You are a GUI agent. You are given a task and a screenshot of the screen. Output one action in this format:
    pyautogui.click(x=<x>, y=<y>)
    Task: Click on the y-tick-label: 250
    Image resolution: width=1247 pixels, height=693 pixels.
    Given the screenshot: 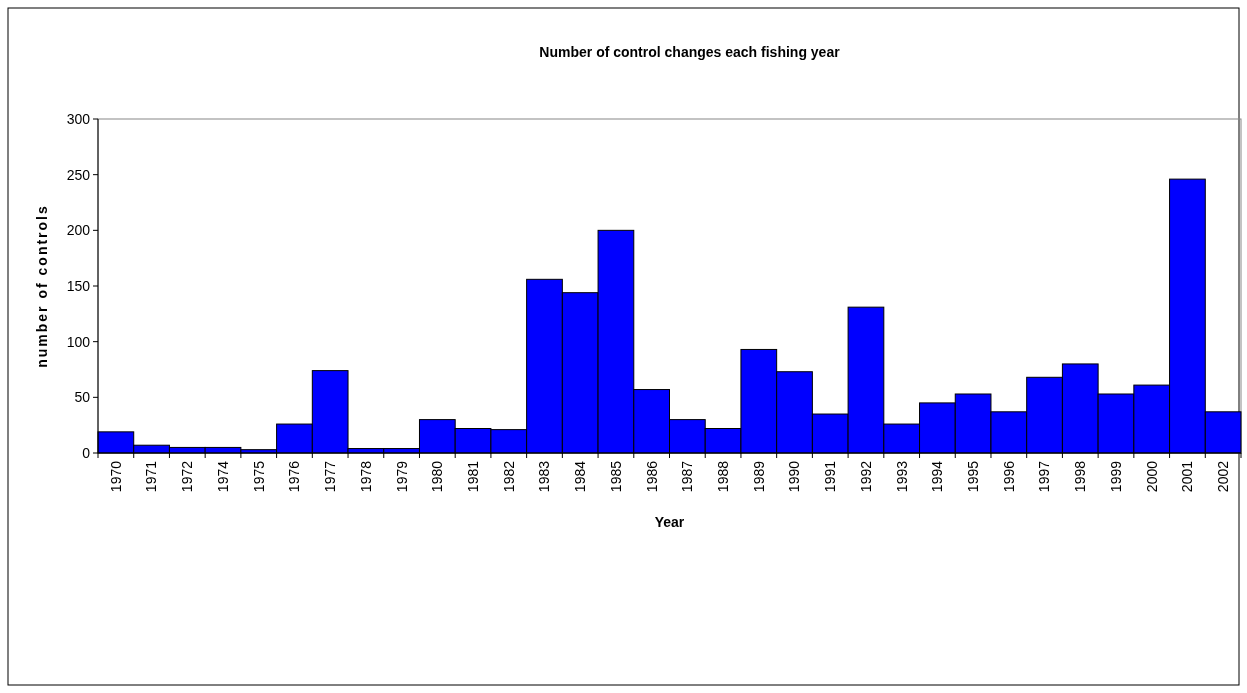 What is the action you would take?
    pyautogui.click(x=78, y=174)
    